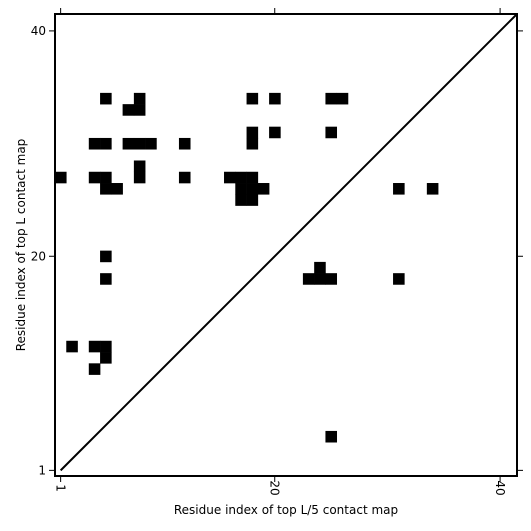 The image size is (531, 531). What do you see at coordinates (275, 487) in the screenshot?
I see `x-tick-label: 20` at bounding box center [275, 487].